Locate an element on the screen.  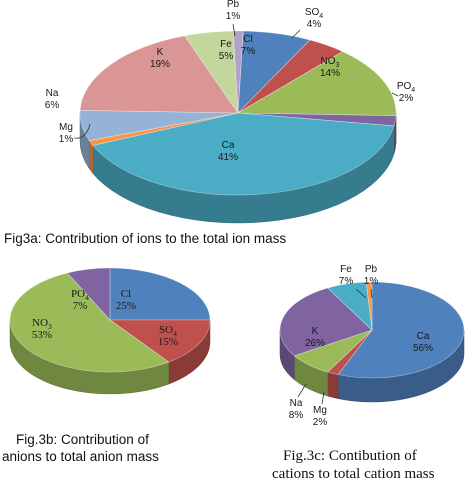
caption-fig3b-line2: anions to total anion mass is located at coordinates (80, 456).